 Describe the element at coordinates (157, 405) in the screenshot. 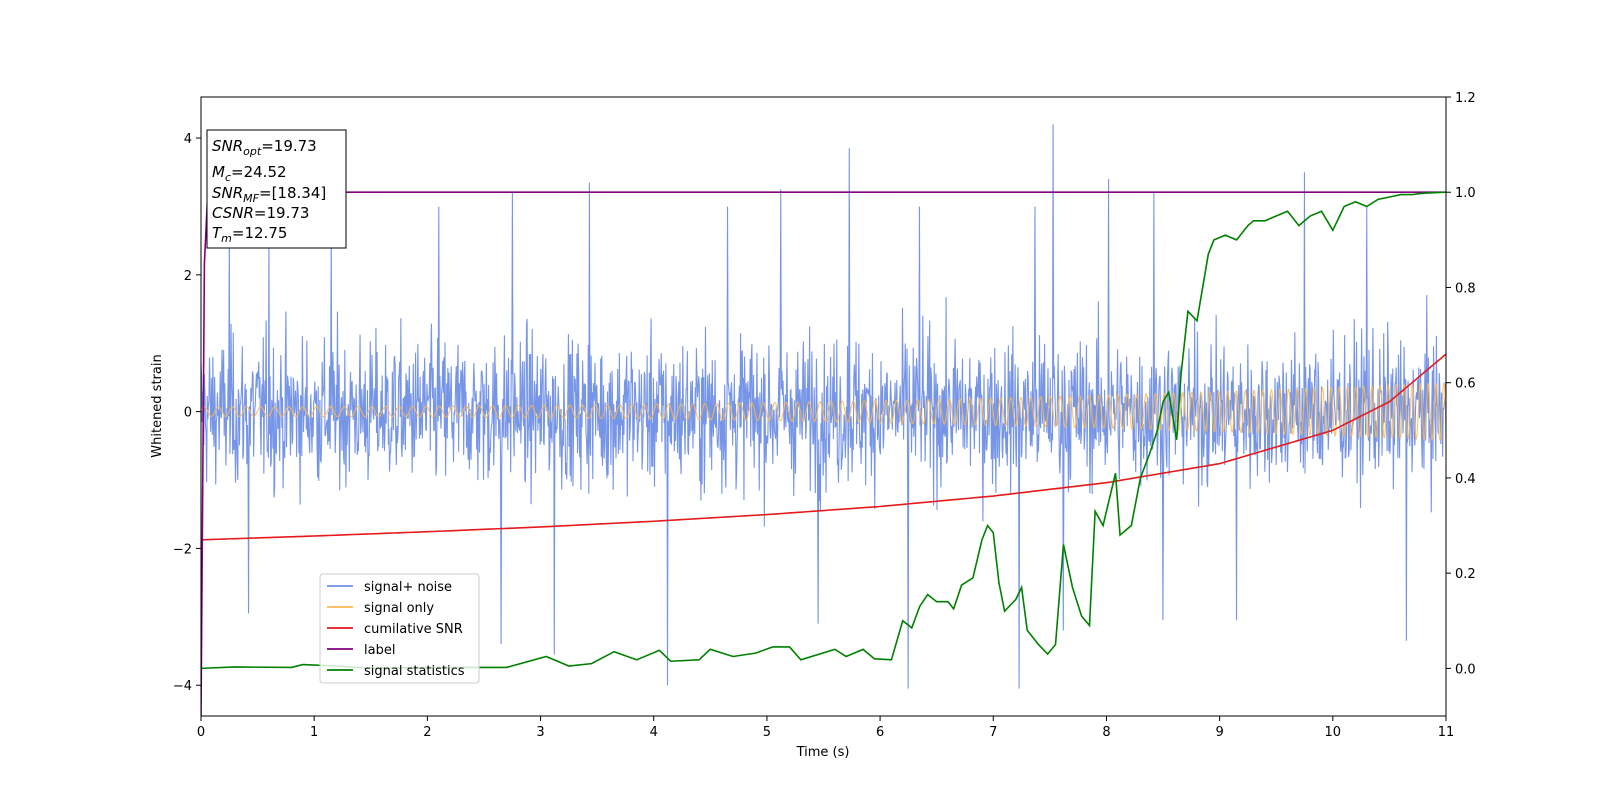

I see `y-axis-title: Whitened strain` at that location.